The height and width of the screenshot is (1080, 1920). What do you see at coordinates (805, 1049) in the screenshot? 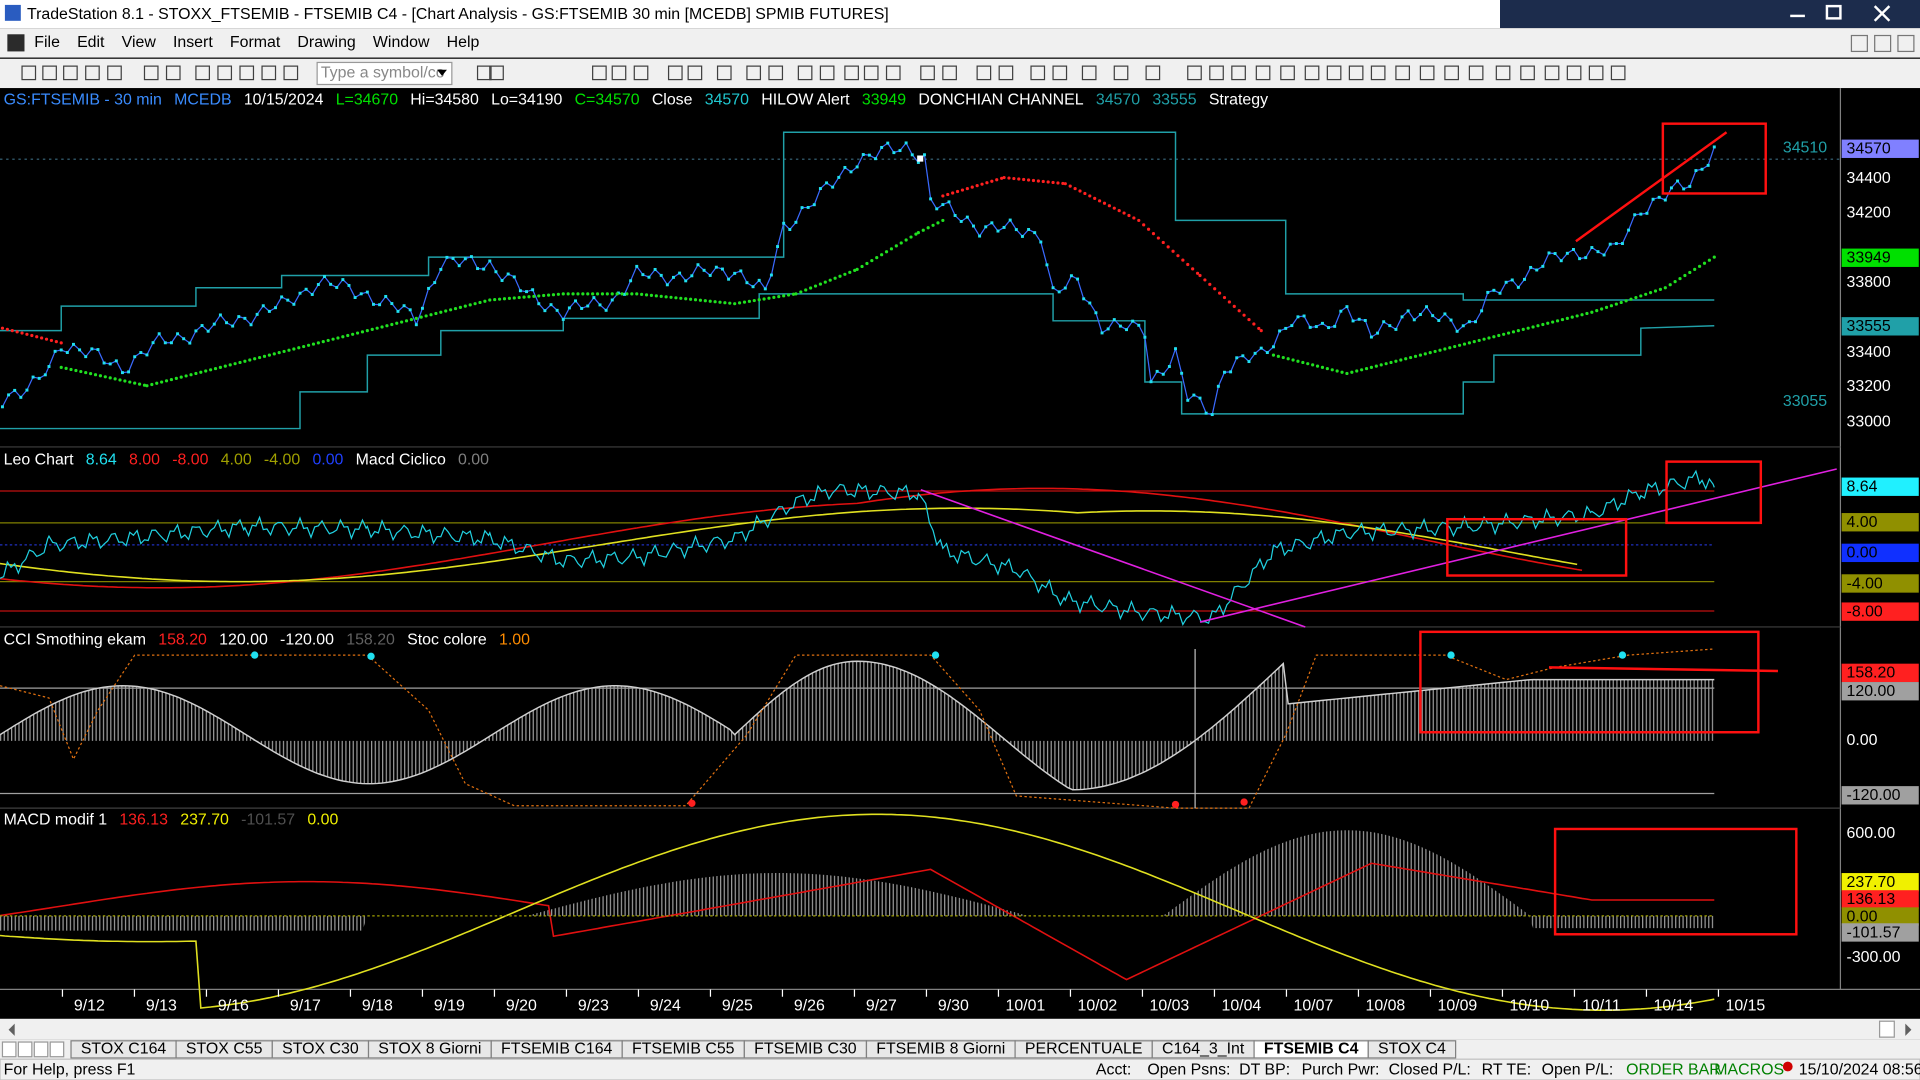
I see `tab-label: FTSEMIB C30` at bounding box center [805, 1049].